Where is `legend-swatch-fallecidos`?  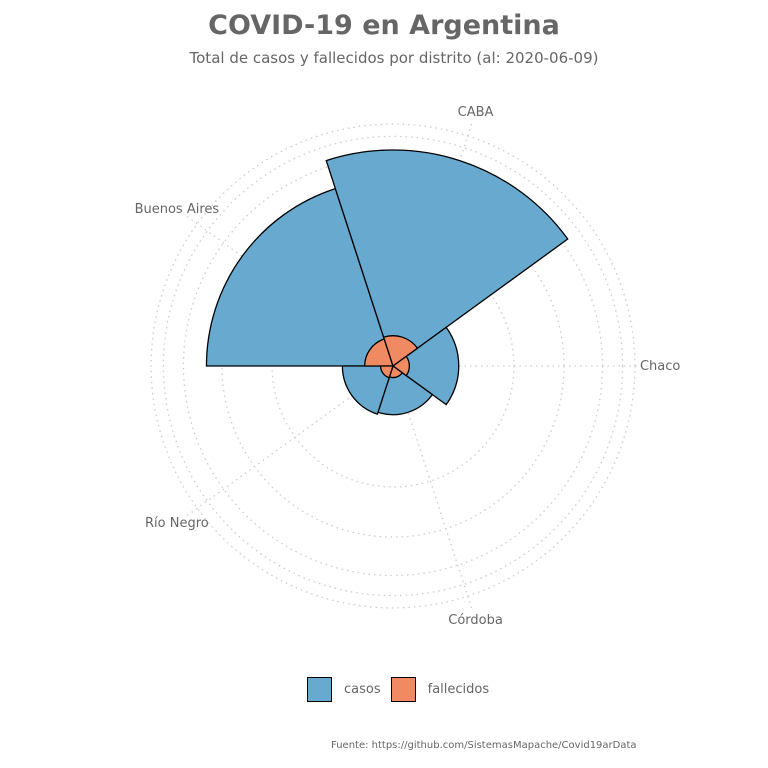 legend-swatch-fallecidos is located at coordinates (403, 689).